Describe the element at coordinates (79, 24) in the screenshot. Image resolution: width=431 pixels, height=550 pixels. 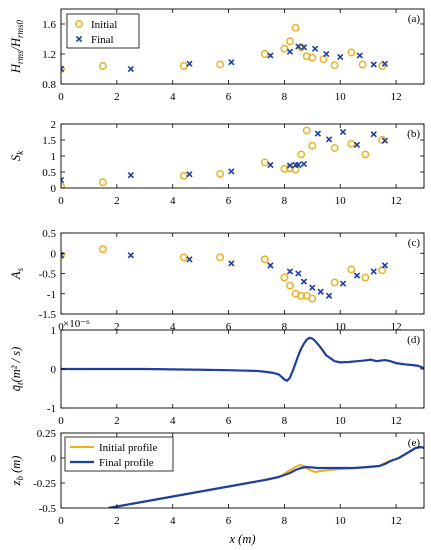
I see `legend-marker-initial` at that location.